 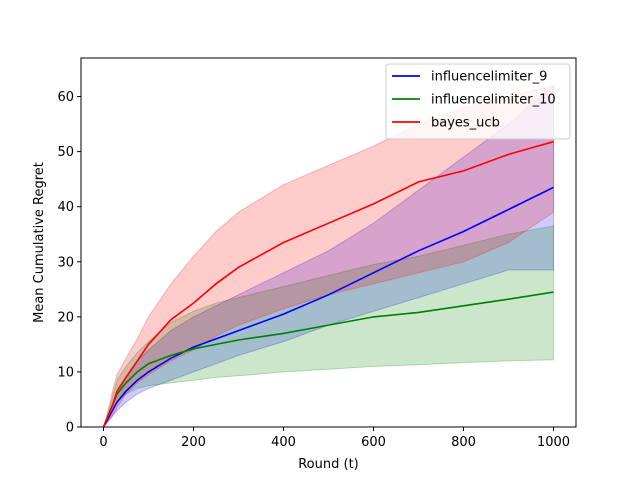 I want to click on x-tick-label: 0, so click(x=103, y=442).